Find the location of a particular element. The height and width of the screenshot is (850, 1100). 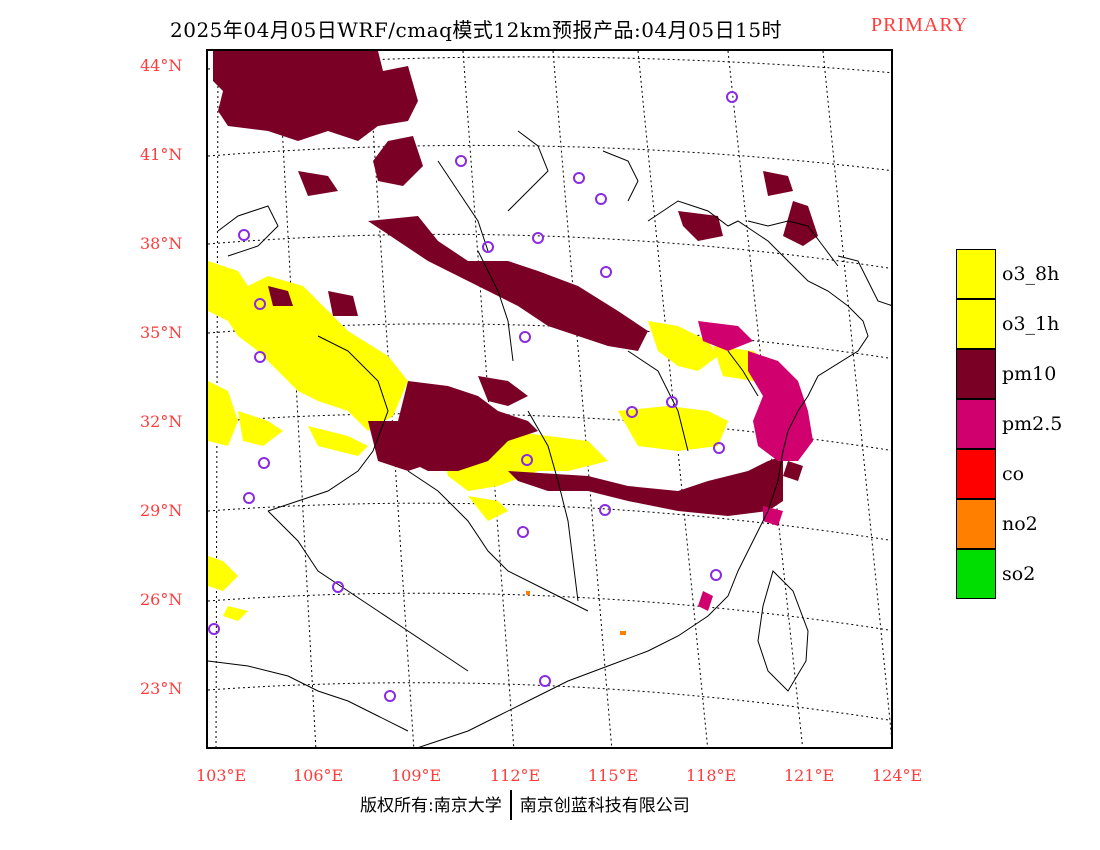

legend-item-no2: no2 is located at coordinates (1026, 524).